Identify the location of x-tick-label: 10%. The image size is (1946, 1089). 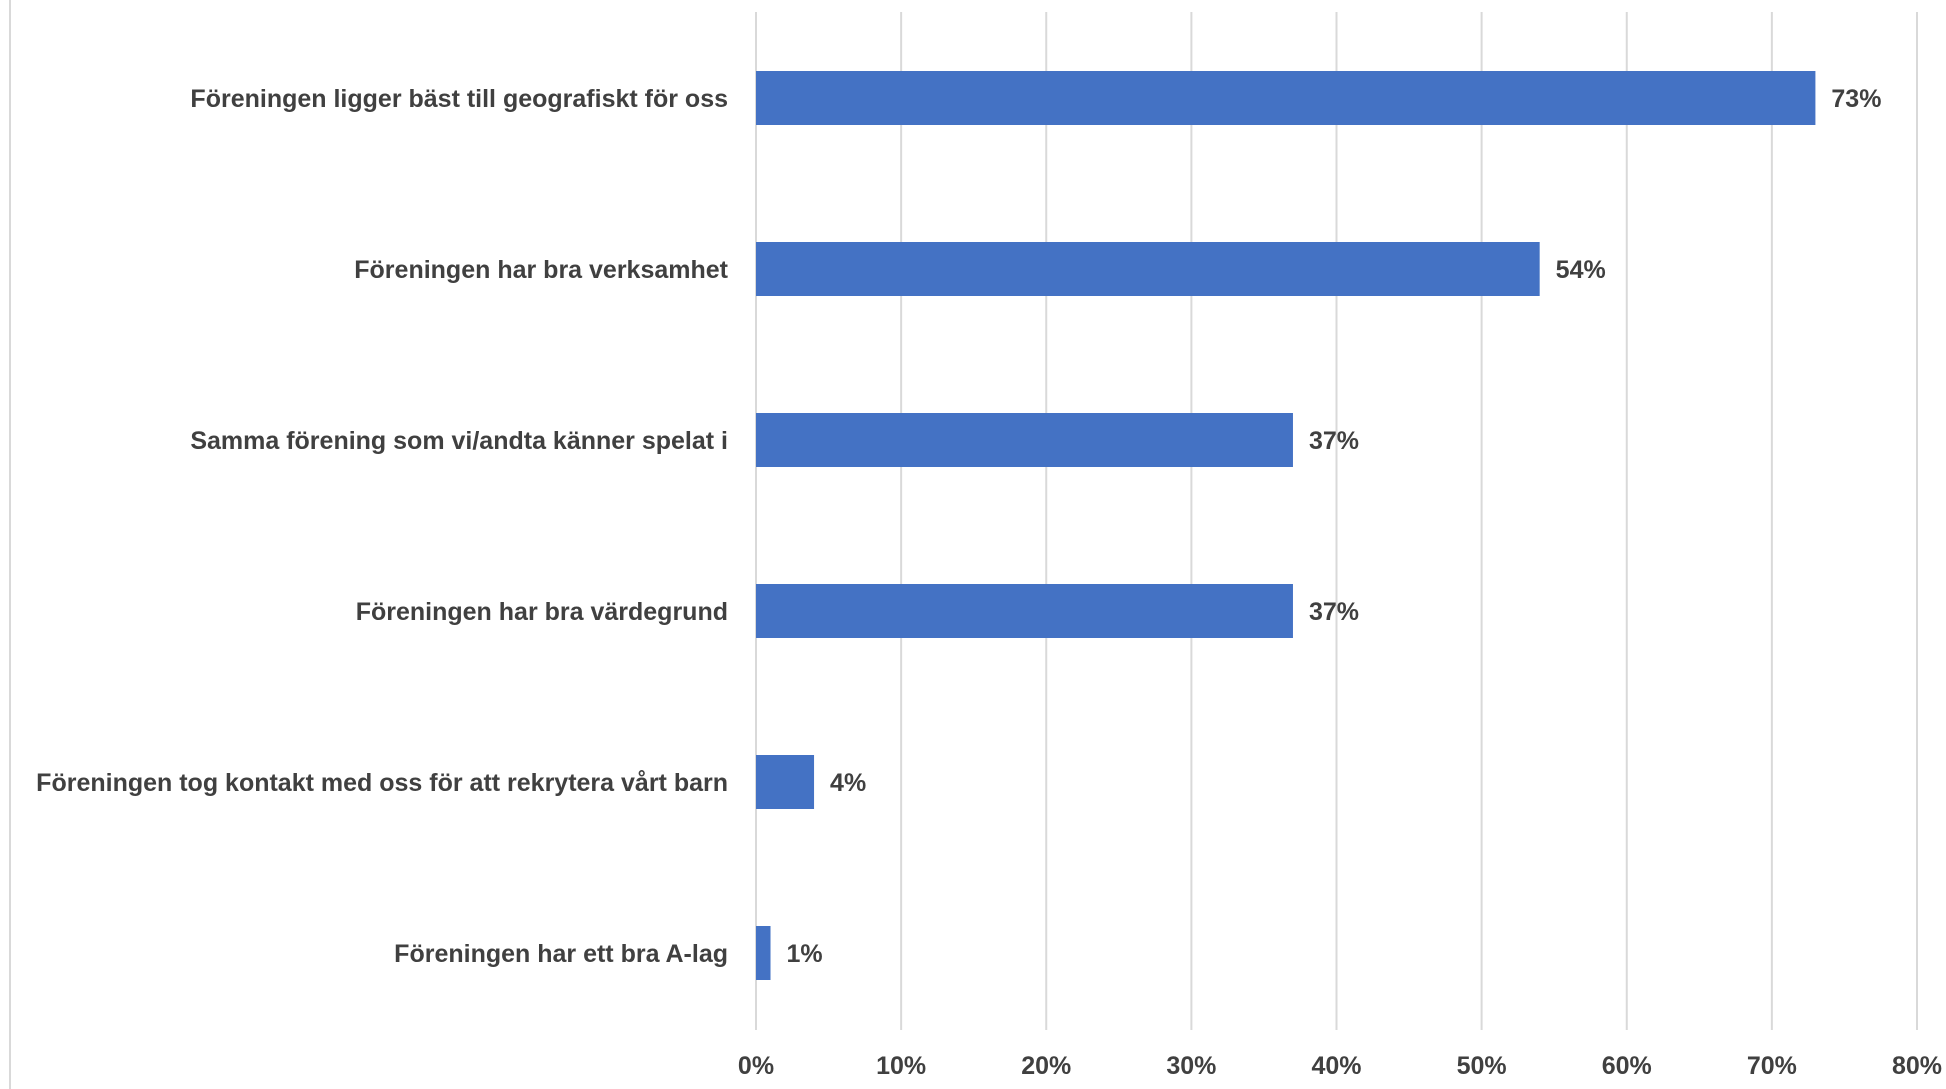
(901, 1066).